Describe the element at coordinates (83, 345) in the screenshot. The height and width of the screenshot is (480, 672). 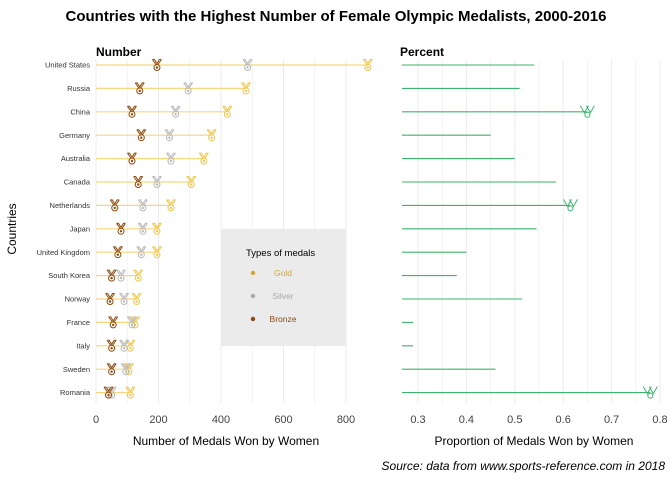
I see `country-label: Italy` at that location.